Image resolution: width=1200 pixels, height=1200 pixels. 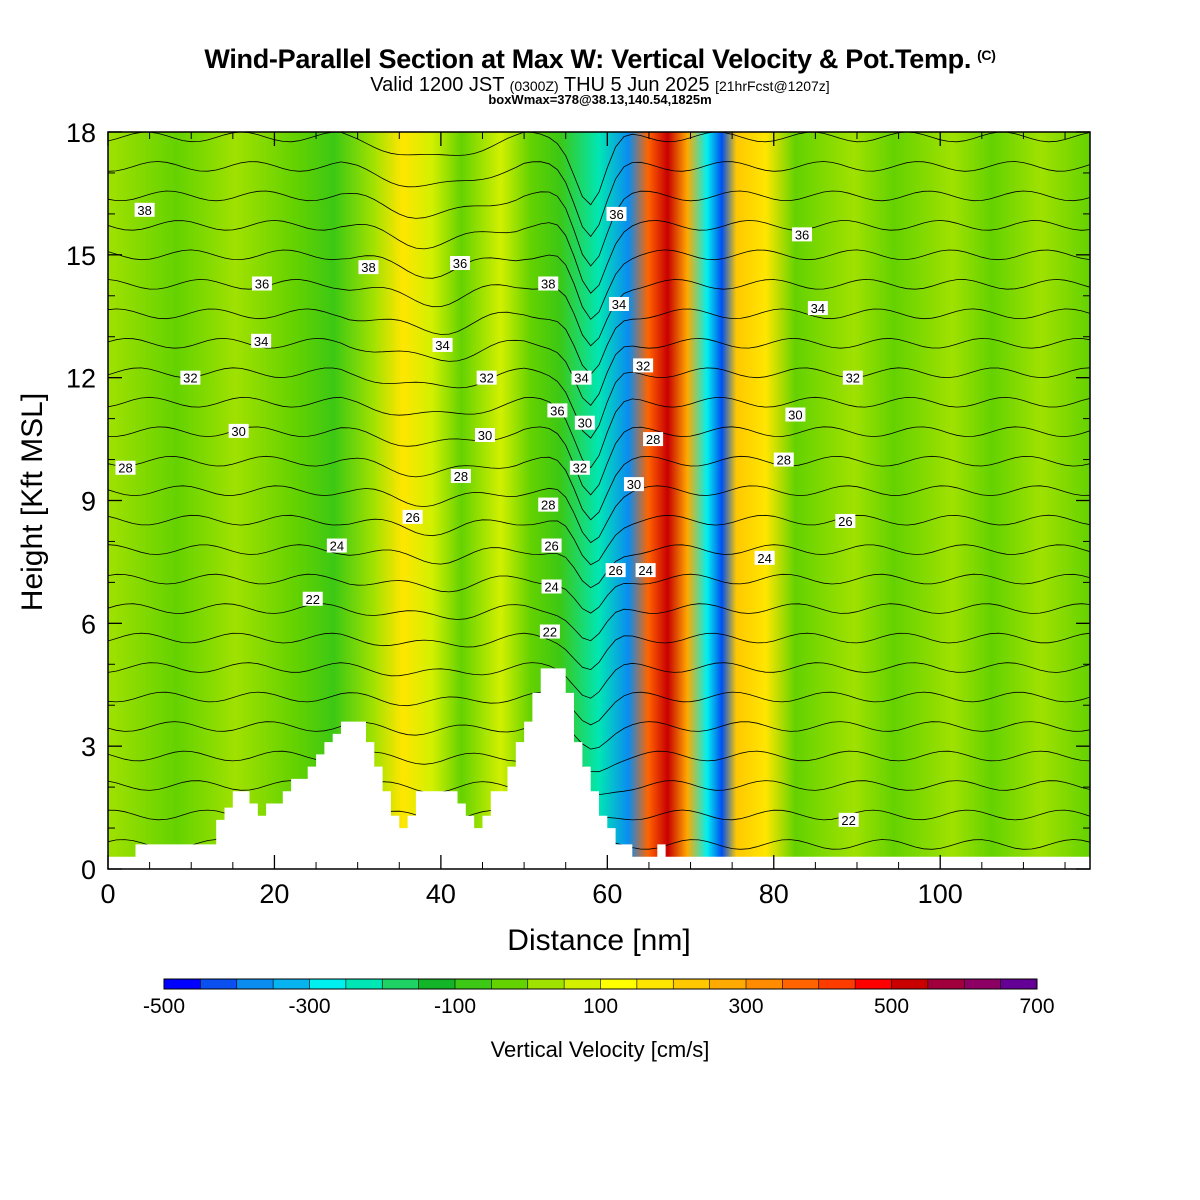 I want to click on box-wmax-line: boxWmax=378@38.13,140.54,1825m, so click(x=600, y=99).